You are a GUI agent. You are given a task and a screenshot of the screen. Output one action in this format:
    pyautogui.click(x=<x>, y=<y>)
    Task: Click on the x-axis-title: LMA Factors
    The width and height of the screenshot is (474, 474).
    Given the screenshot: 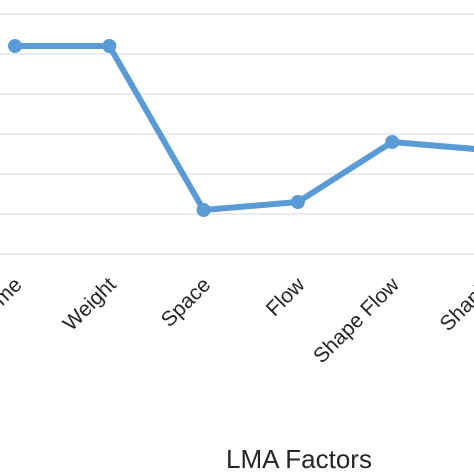 What is the action you would take?
    pyautogui.click(x=299, y=459)
    